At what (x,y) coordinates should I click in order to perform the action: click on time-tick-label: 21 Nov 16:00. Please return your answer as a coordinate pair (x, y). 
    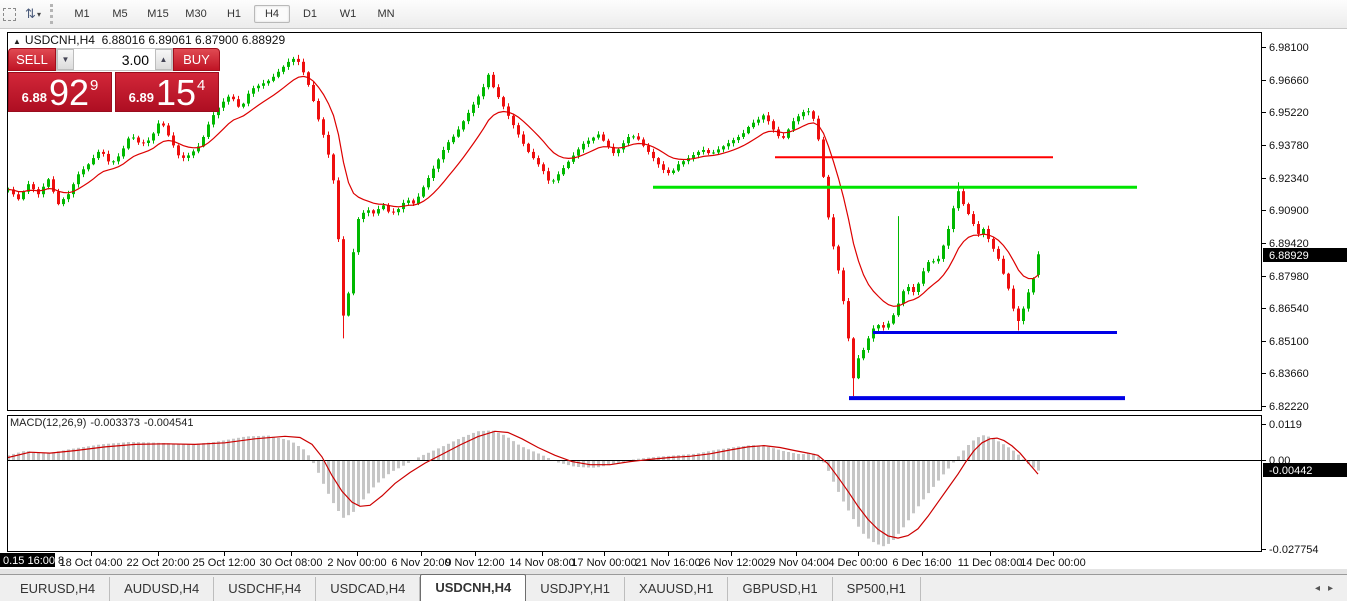
    Looking at the image, I should click on (667, 563).